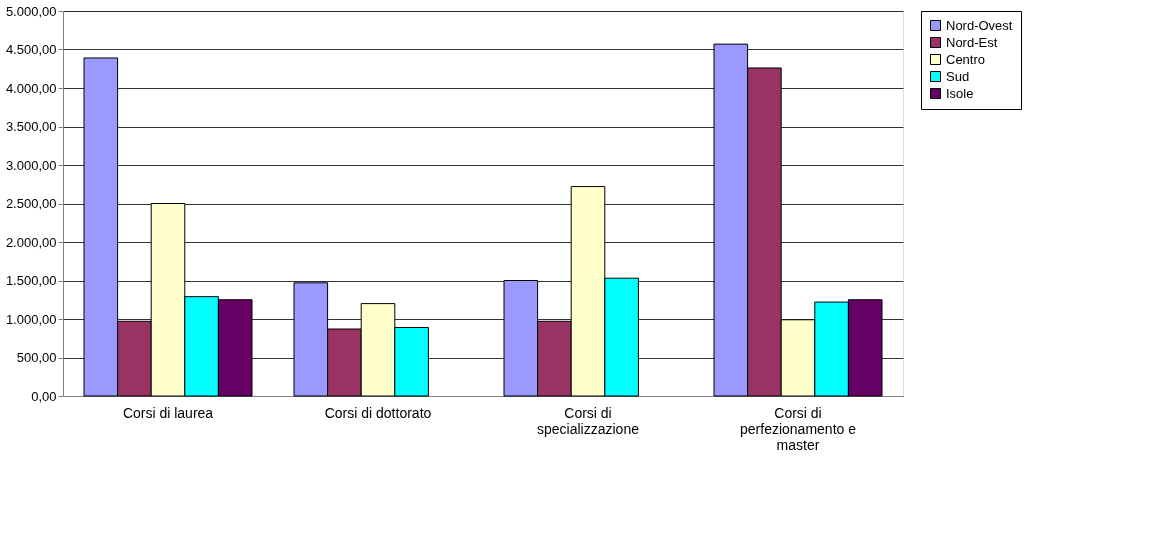  Describe the element at coordinates (168, 412) in the screenshot. I see `x-tick-label: Corsi di laurea` at that location.